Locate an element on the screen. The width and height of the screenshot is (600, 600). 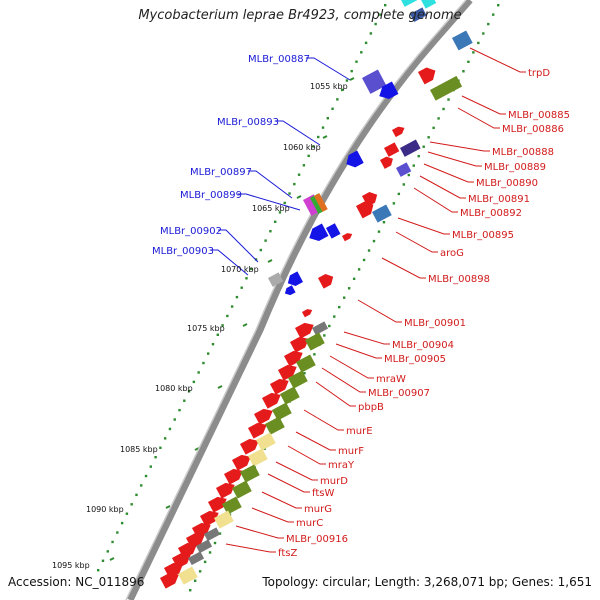
reverse-gene-label: MLBr_00899 is located at coordinates (211, 195).